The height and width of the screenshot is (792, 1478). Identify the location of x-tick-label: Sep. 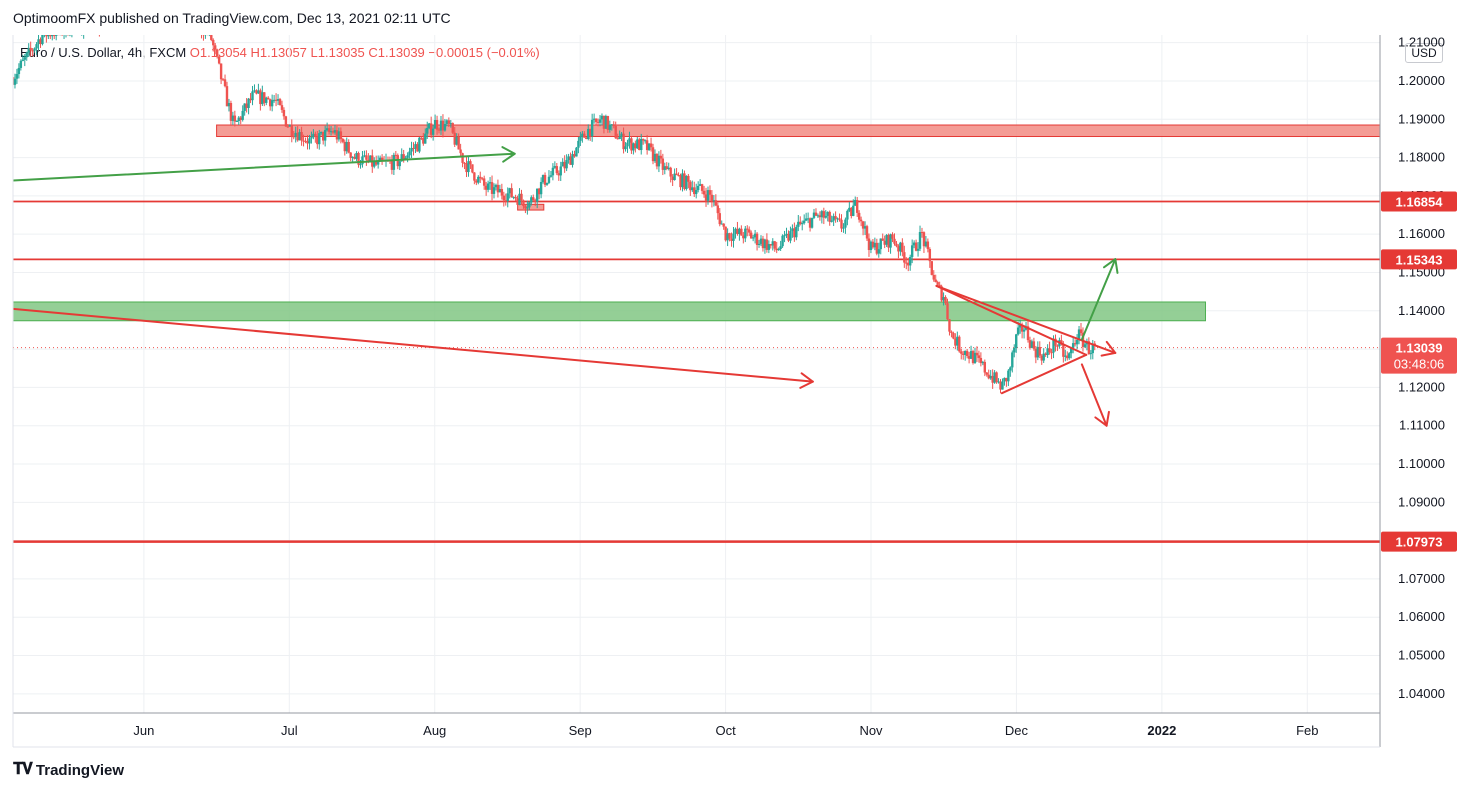
(580, 730).